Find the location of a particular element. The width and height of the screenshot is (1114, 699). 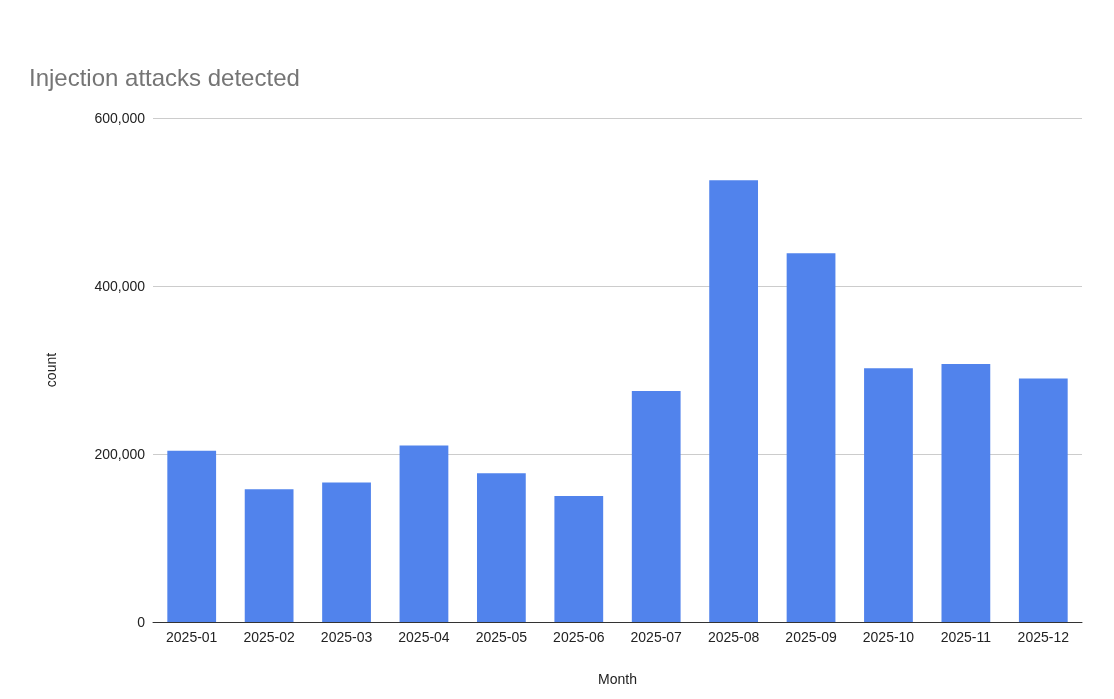

x-tick-label: 2025-02 is located at coordinates (269, 637).